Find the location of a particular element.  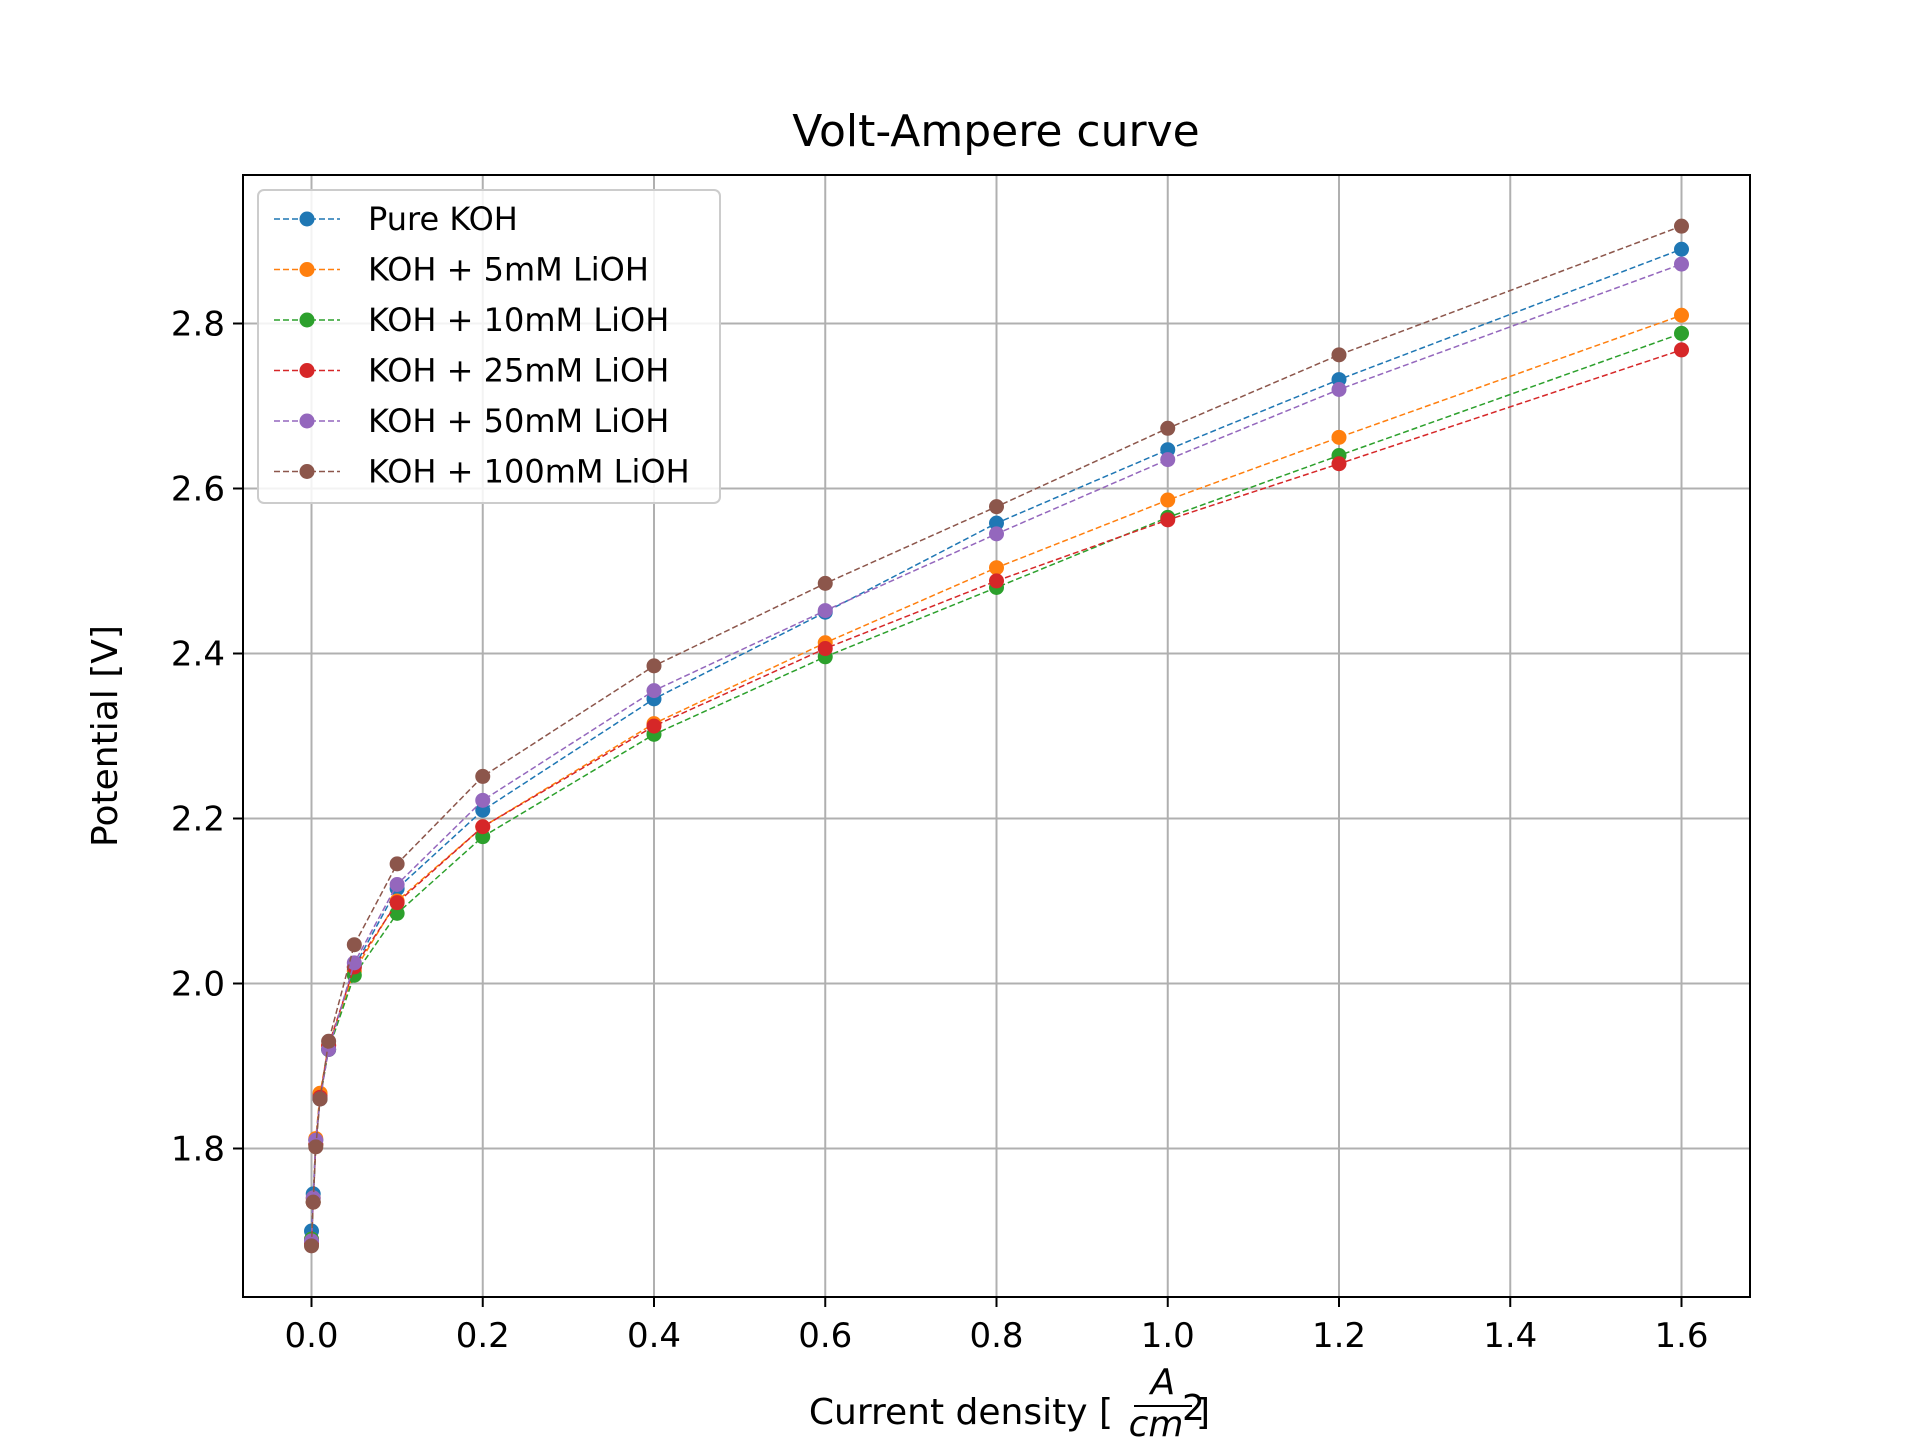

y-axis-ticks: 1.8 2.0 2.2 2.4 2.6 2.8 is located at coordinates (207, 737).